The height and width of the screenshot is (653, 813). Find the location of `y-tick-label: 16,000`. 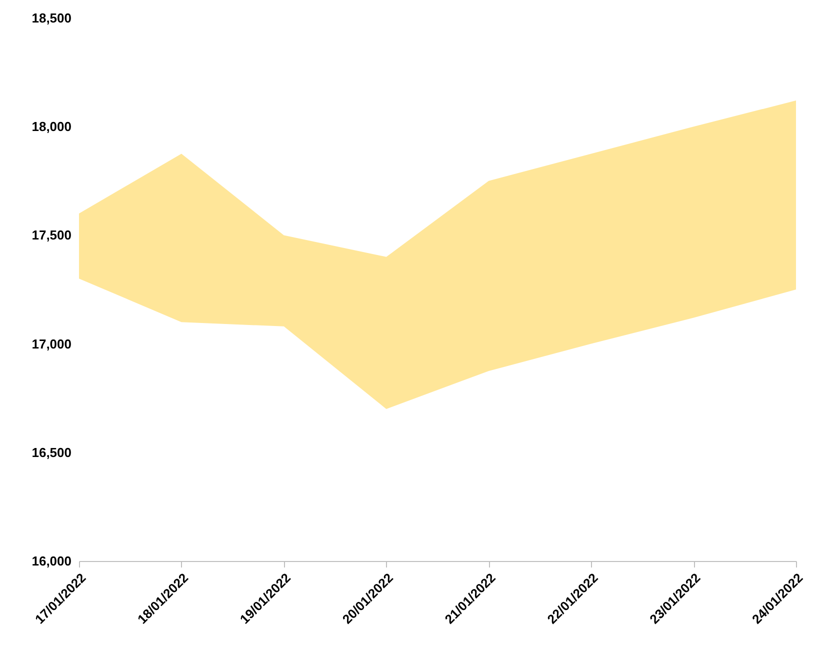

y-tick-label: 16,000 is located at coordinates (52, 561).